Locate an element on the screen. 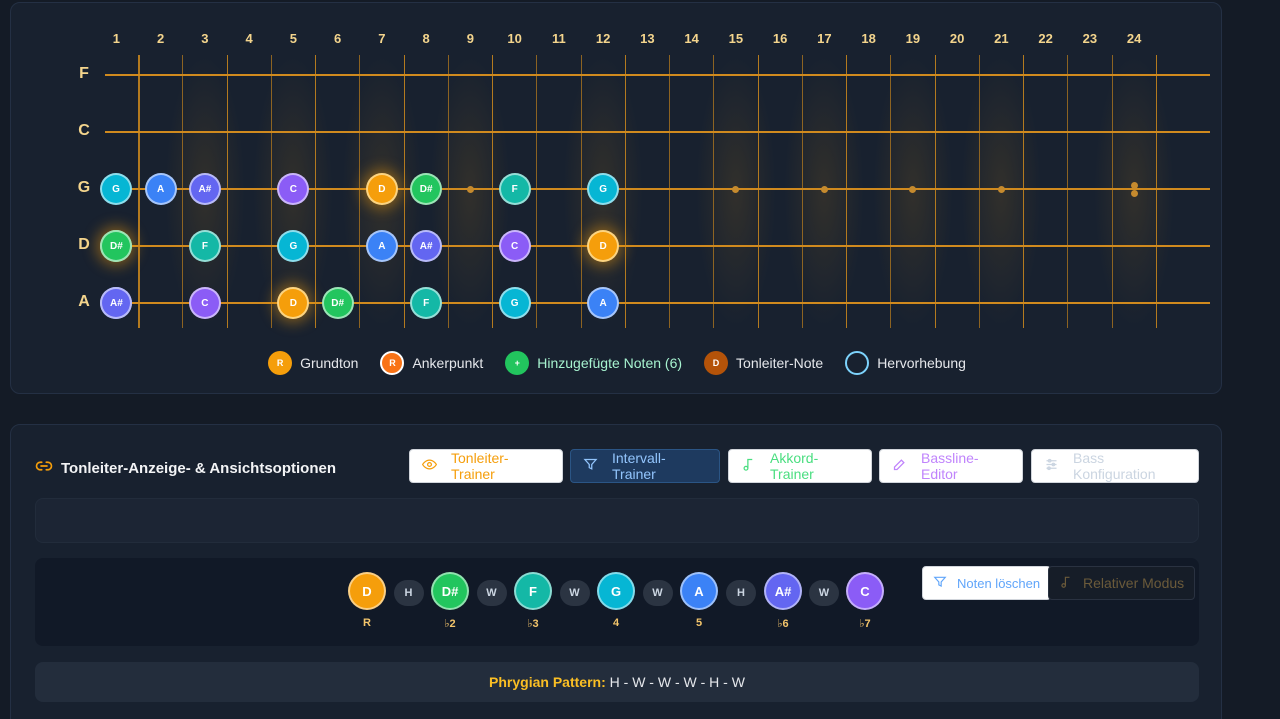 This screenshot has height=719, width=1280. legend-item: D Tonleiter-Note is located at coordinates (763, 363).